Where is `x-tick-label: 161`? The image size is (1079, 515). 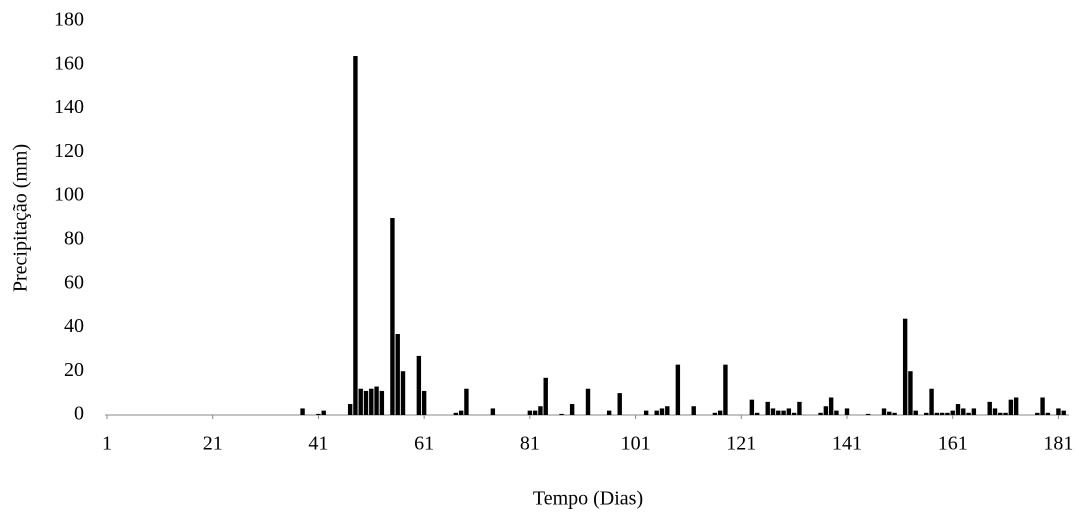 x-tick-label: 161 is located at coordinates (953, 444).